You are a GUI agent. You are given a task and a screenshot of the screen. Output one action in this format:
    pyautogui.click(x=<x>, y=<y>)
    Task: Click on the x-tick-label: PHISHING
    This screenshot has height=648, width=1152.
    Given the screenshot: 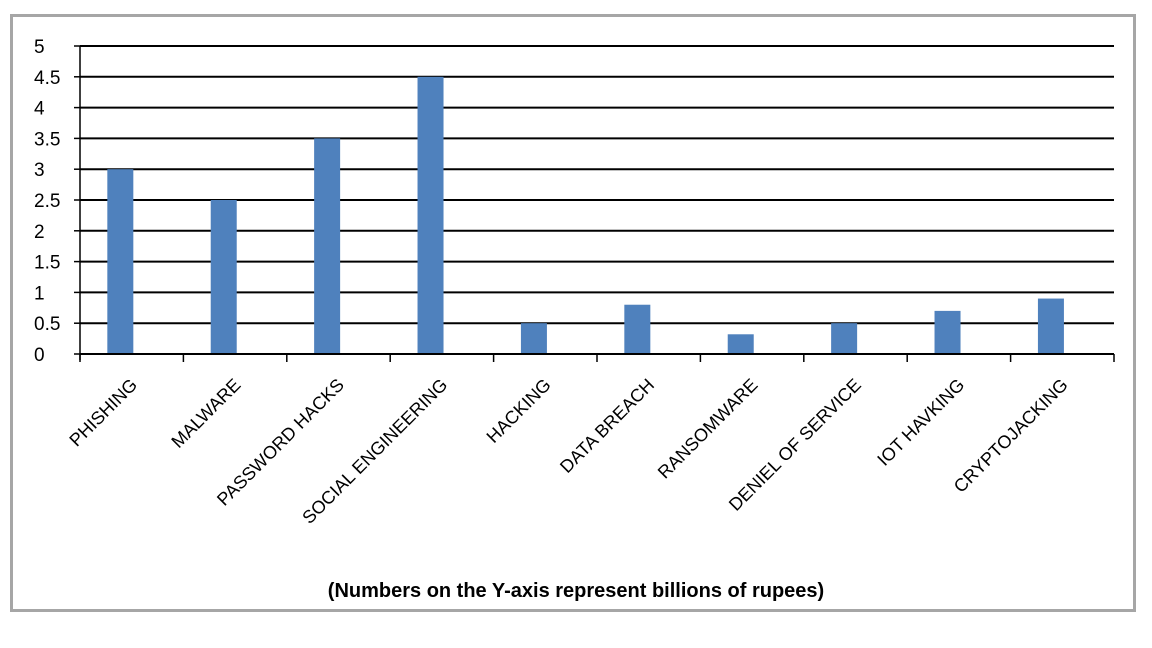 What is the action you would take?
    pyautogui.click(x=103, y=413)
    